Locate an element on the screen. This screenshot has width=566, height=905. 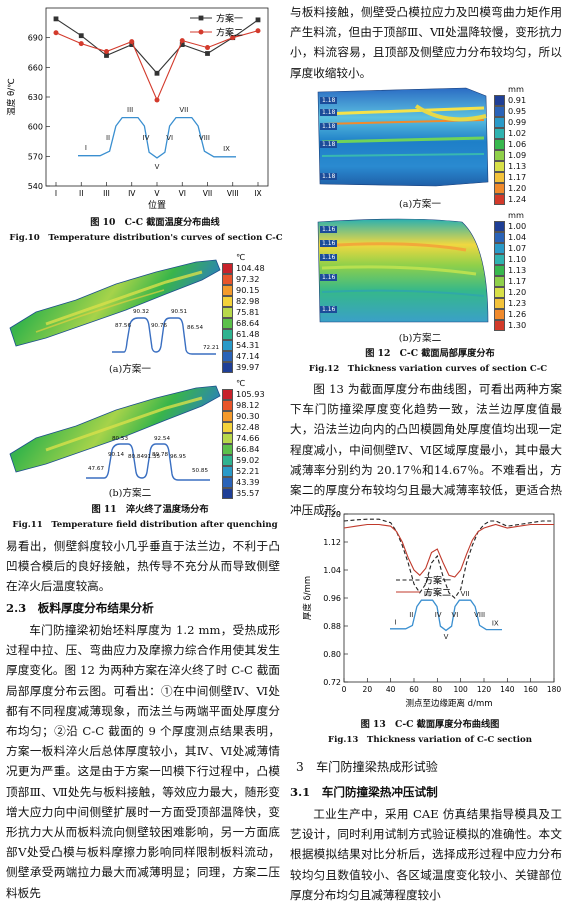
colorbar-row: 1.09 is located at coordinates (510, 155).